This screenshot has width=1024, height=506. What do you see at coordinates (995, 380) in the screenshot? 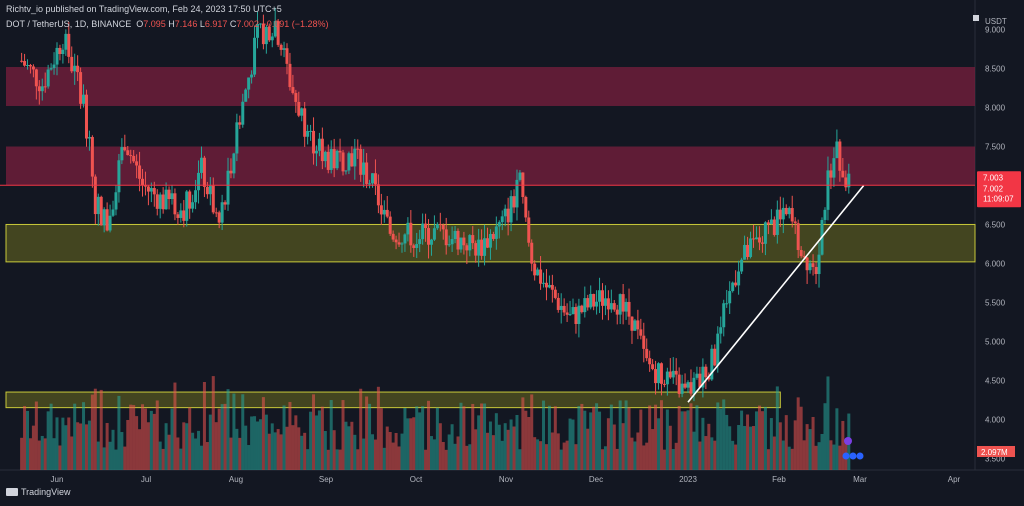
I see `price-tick-label: 4.500` at bounding box center [995, 380].